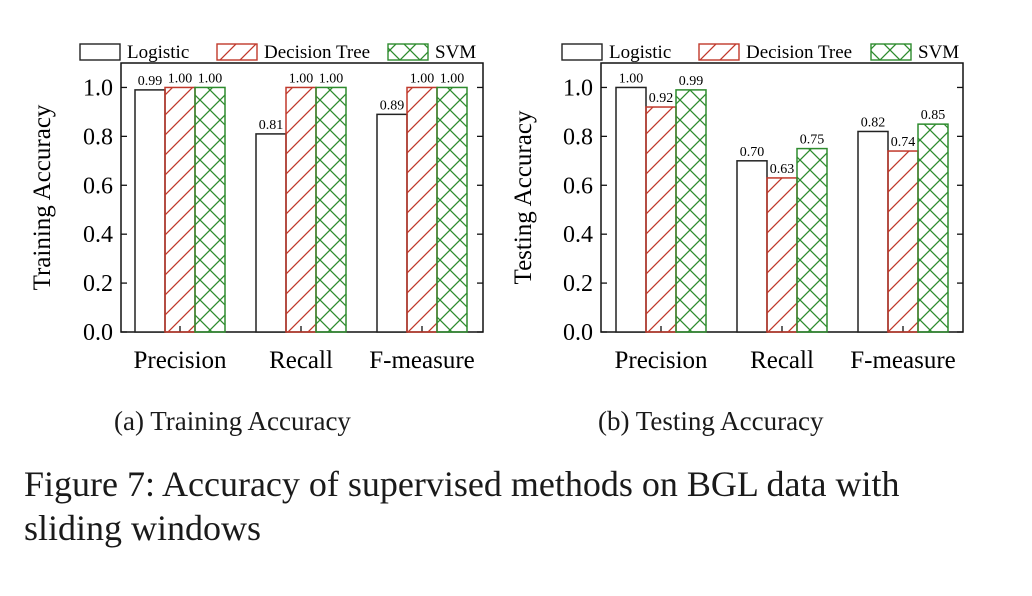 Image resolution: width=1032 pixels, height=596 pixels. I want to click on data-label-svm-recall: 1.00, so click(331, 78).